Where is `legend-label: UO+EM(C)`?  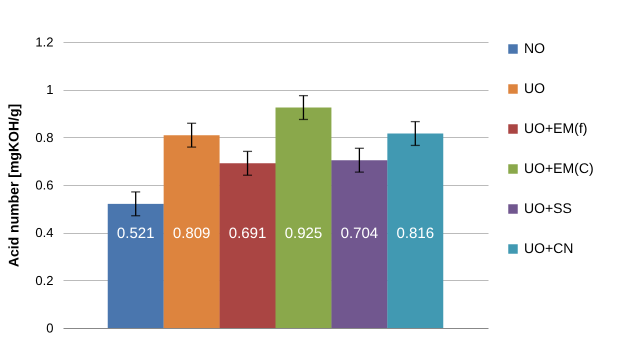 legend-label: UO+EM(C) is located at coordinates (559, 168).